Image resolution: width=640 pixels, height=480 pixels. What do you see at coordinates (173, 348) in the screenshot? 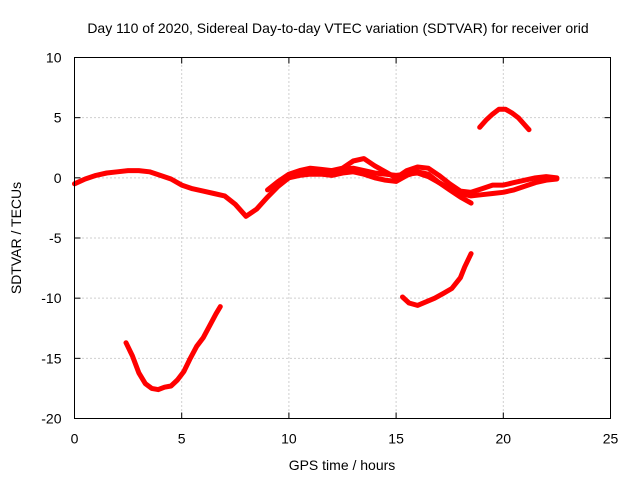
I see `series-arc-lower-left` at bounding box center [173, 348].